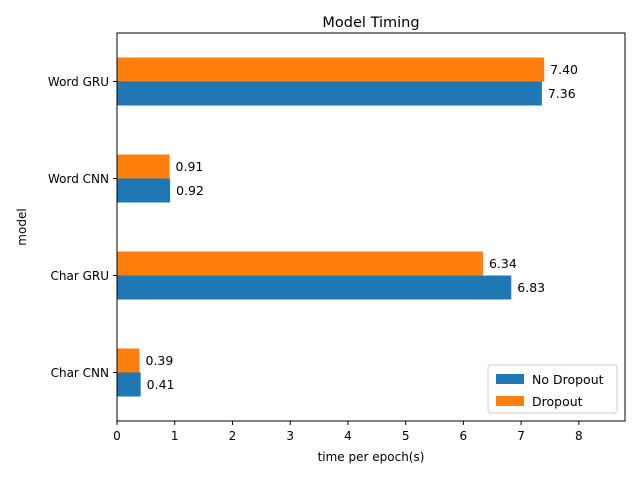  I want to click on x-axis: 0 1 2 3 4 5 6 7 8, so click(348, 432).